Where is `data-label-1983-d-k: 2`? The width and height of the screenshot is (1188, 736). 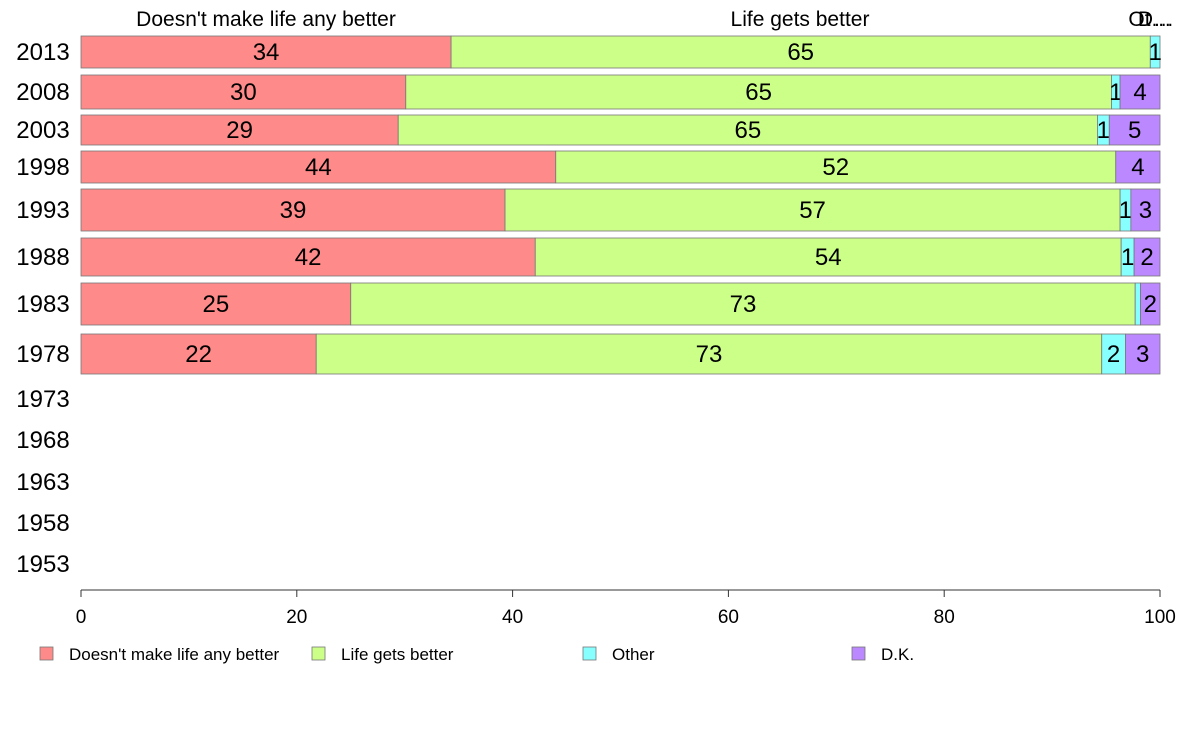 data-label-1983-d-k: 2 is located at coordinates (1150, 304).